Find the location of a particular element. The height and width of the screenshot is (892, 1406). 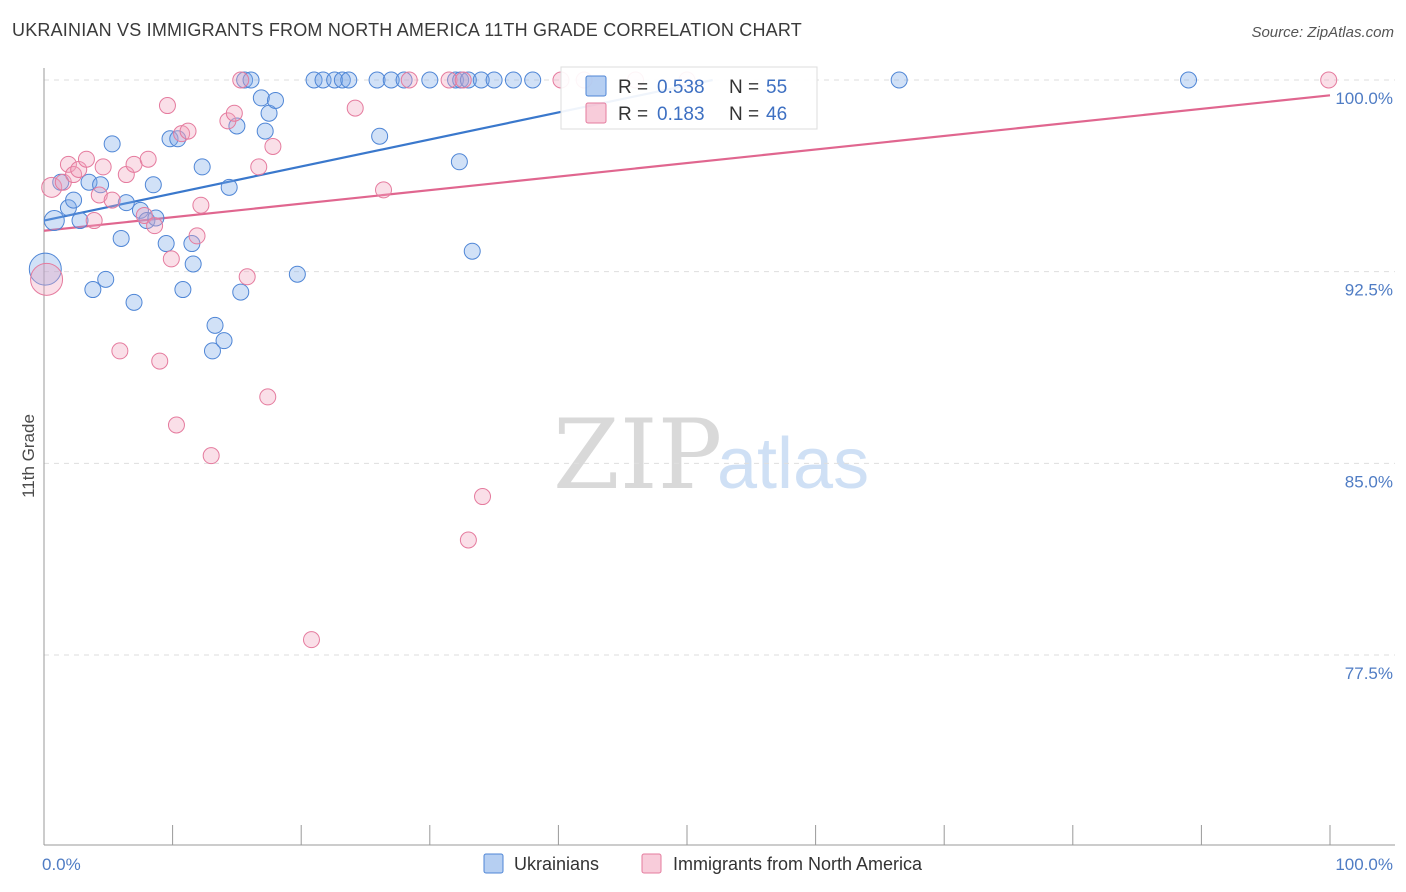

bottom-legend-label-ukrainians: Ukrainians is located at coordinates (556, 864).